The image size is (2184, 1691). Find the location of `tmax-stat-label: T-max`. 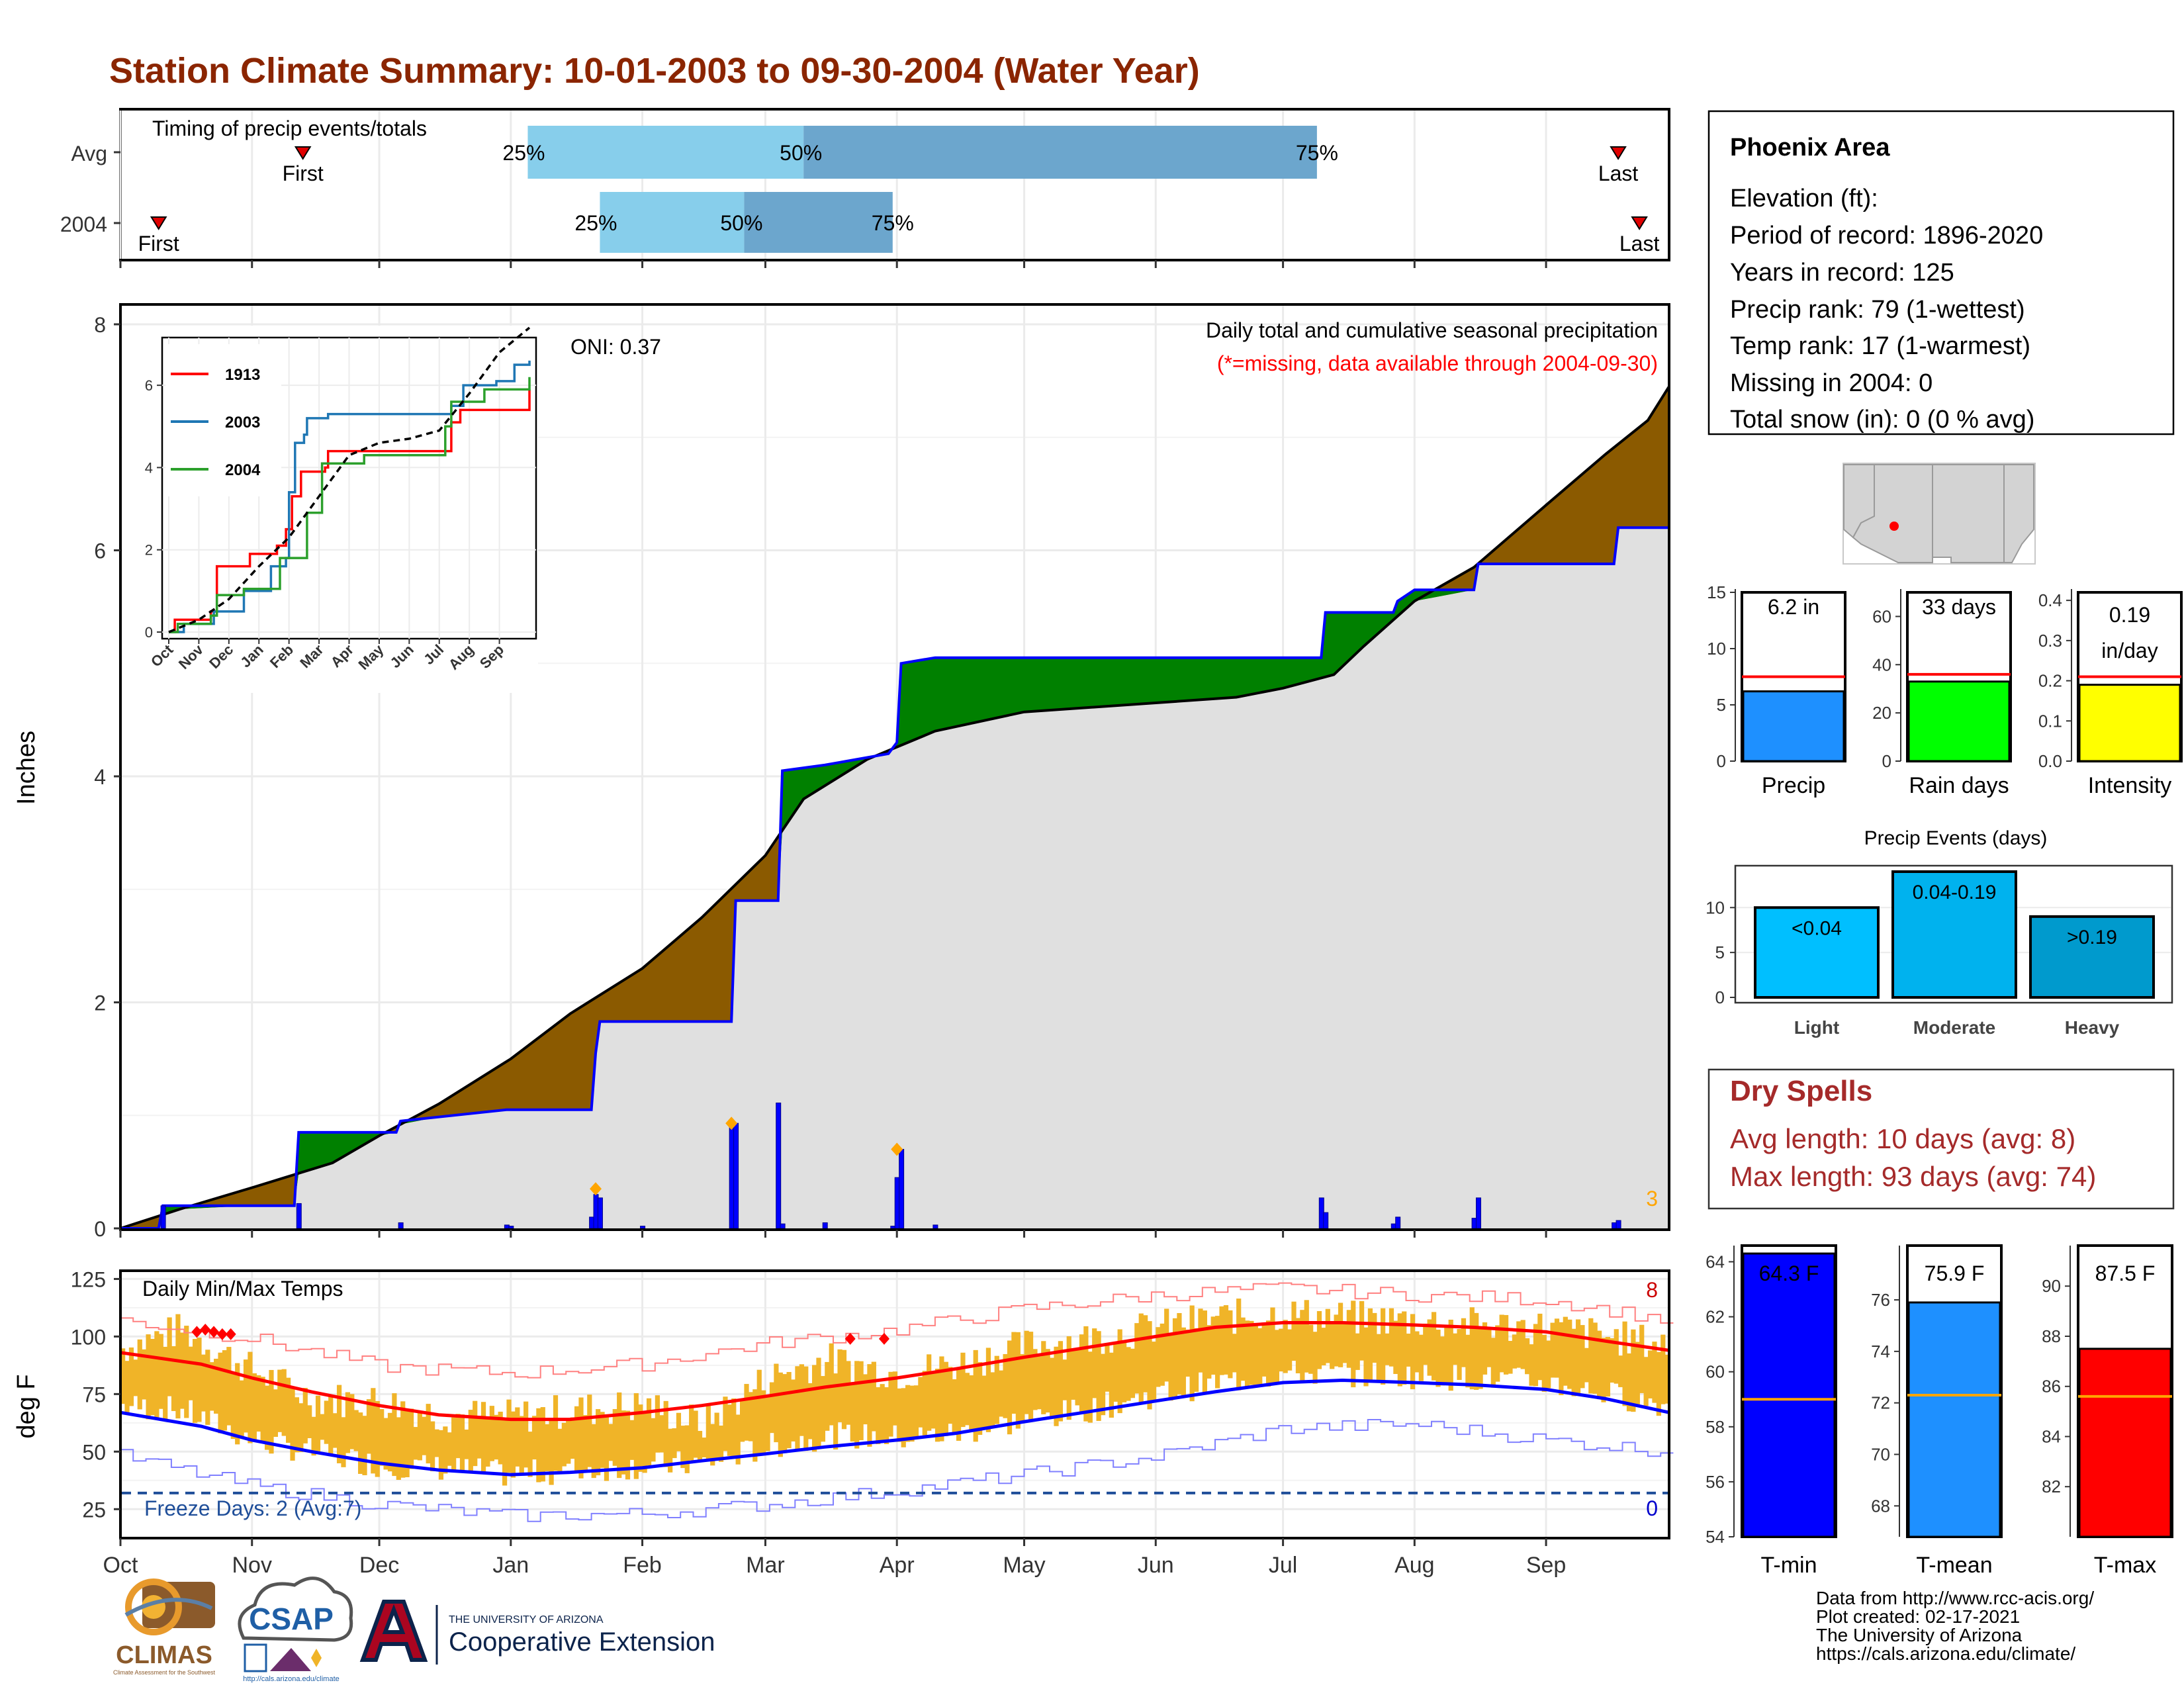

tmax-stat-label: T-max is located at coordinates (2125, 1565).